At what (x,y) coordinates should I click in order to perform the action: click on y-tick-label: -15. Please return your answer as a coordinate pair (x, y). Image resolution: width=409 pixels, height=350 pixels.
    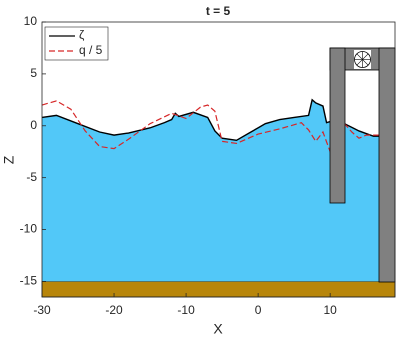
    Looking at the image, I should click on (29, 281).